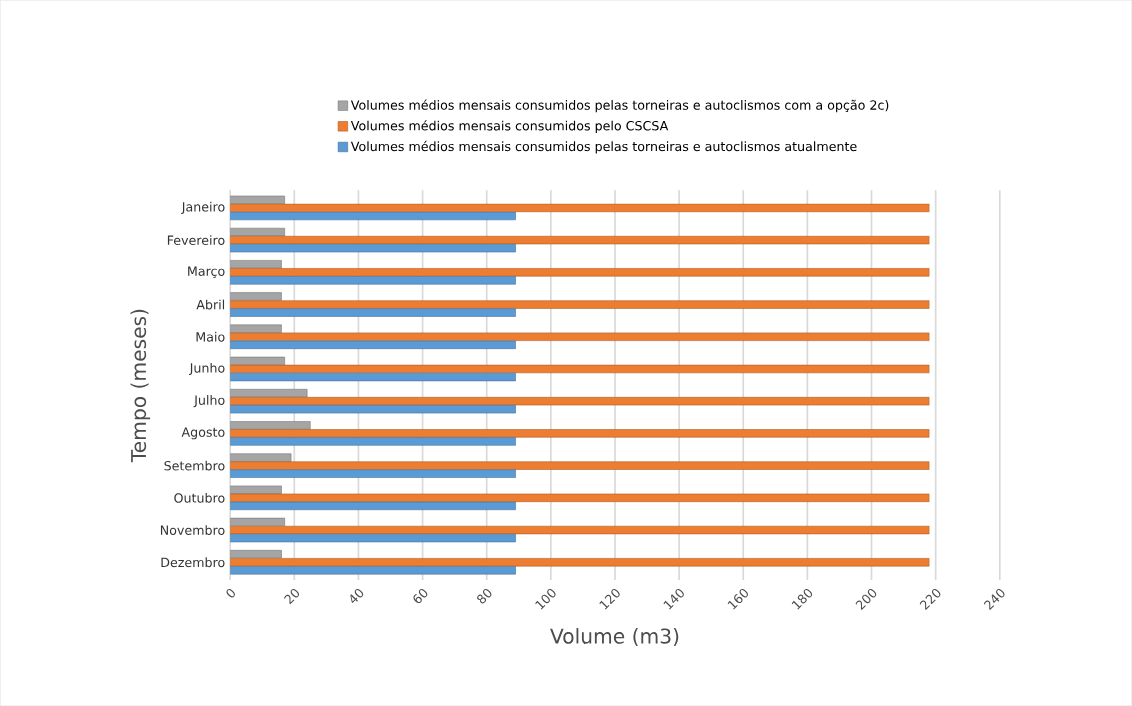 The image size is (1132, 706). What do you see at coordinates (357, 595) in the screenshot?
I see `x-tick-label: 40` at bounding box center [357, 595].